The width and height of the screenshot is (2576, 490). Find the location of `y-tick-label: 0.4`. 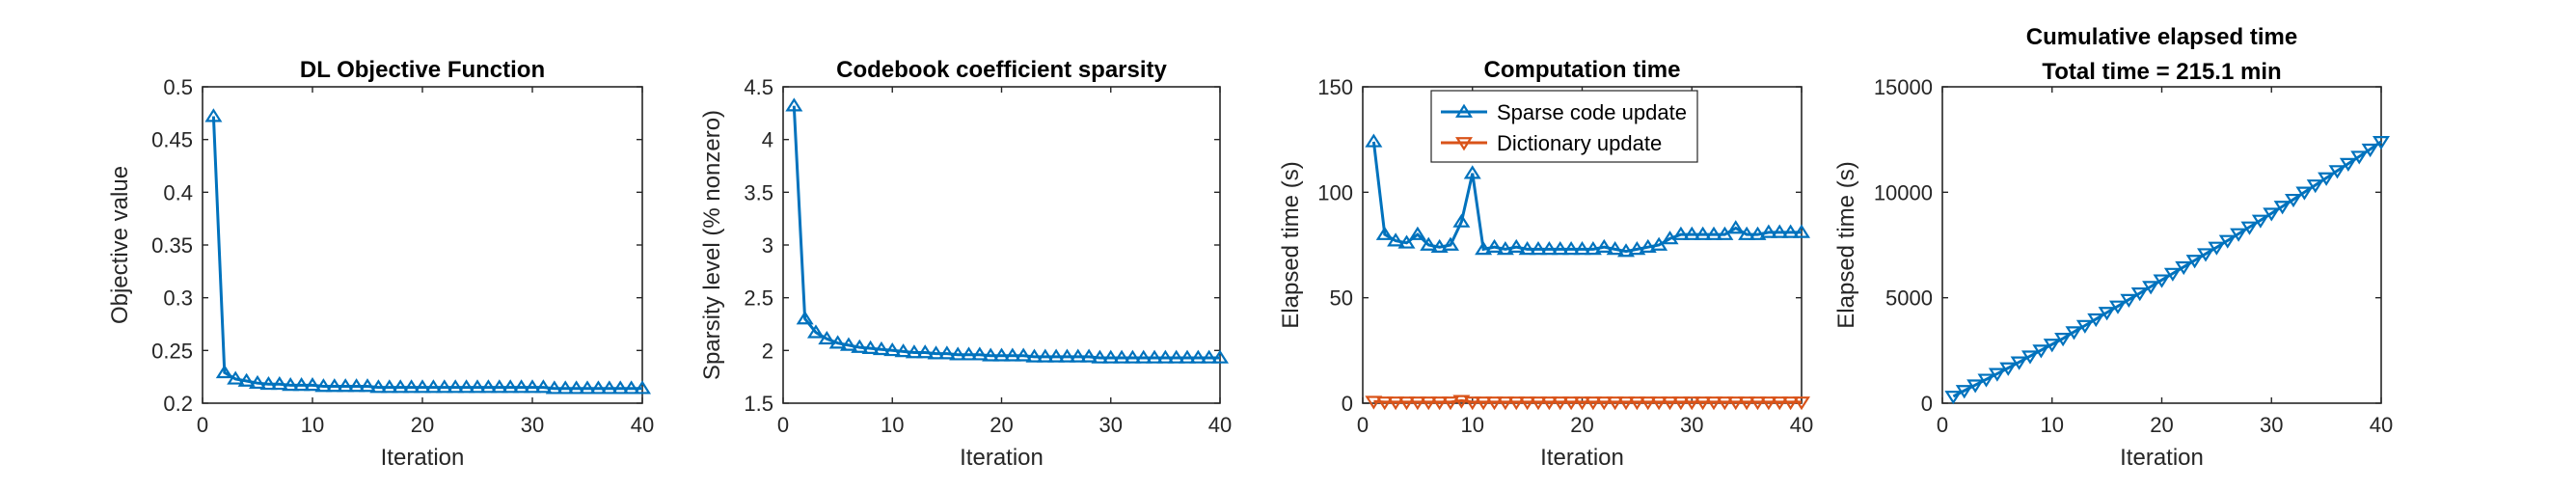

y-tick-label: 0.4 is located at coordinates (178, 192).